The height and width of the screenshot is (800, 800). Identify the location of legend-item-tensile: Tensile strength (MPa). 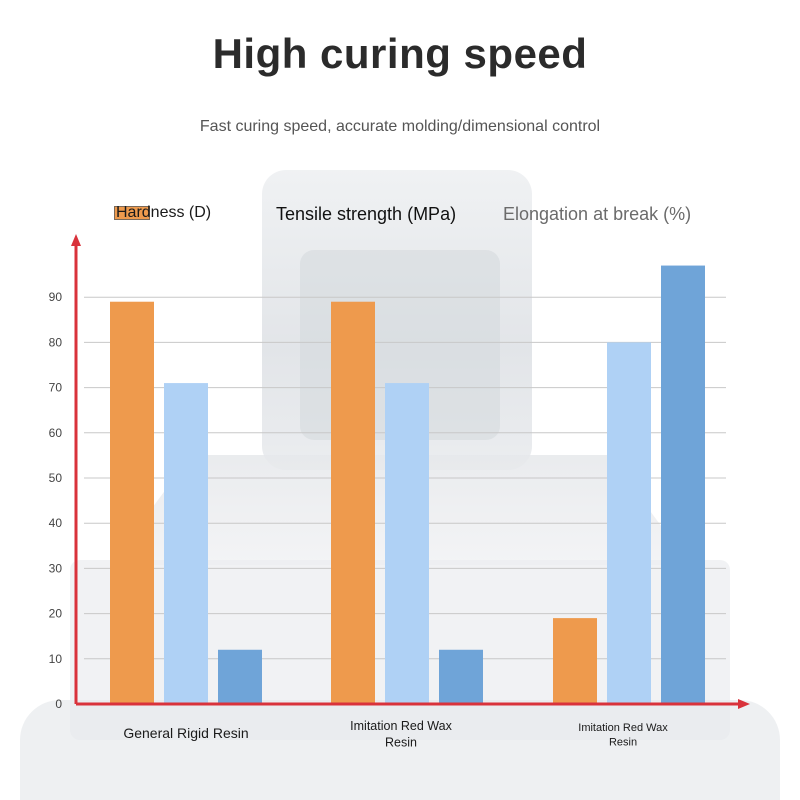
(366, 214).